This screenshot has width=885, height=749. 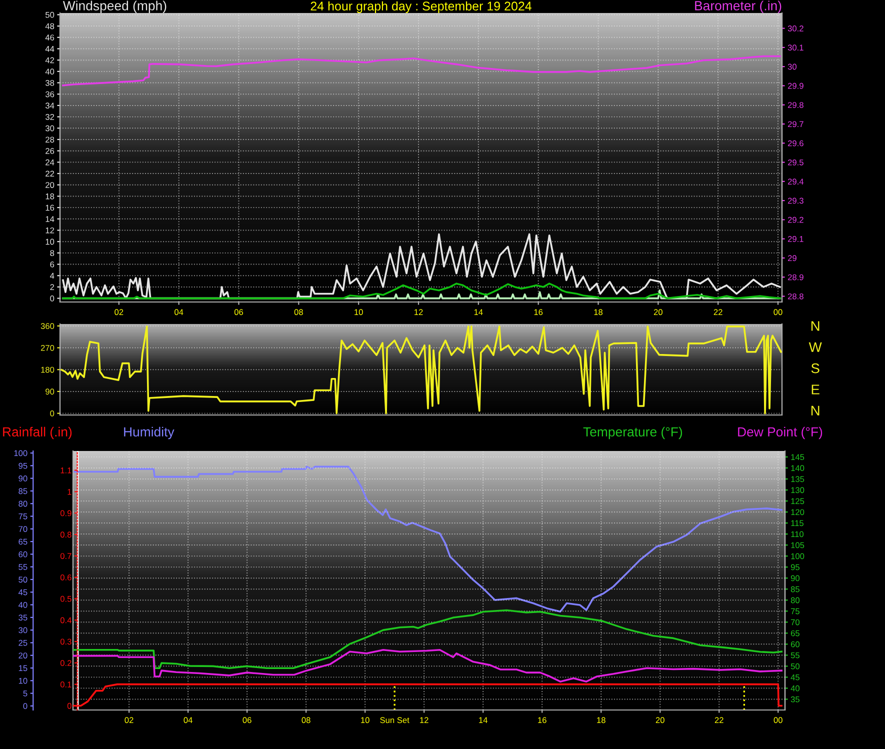 I want to click on y-tick-label: 12, so click(x=50, y=230).